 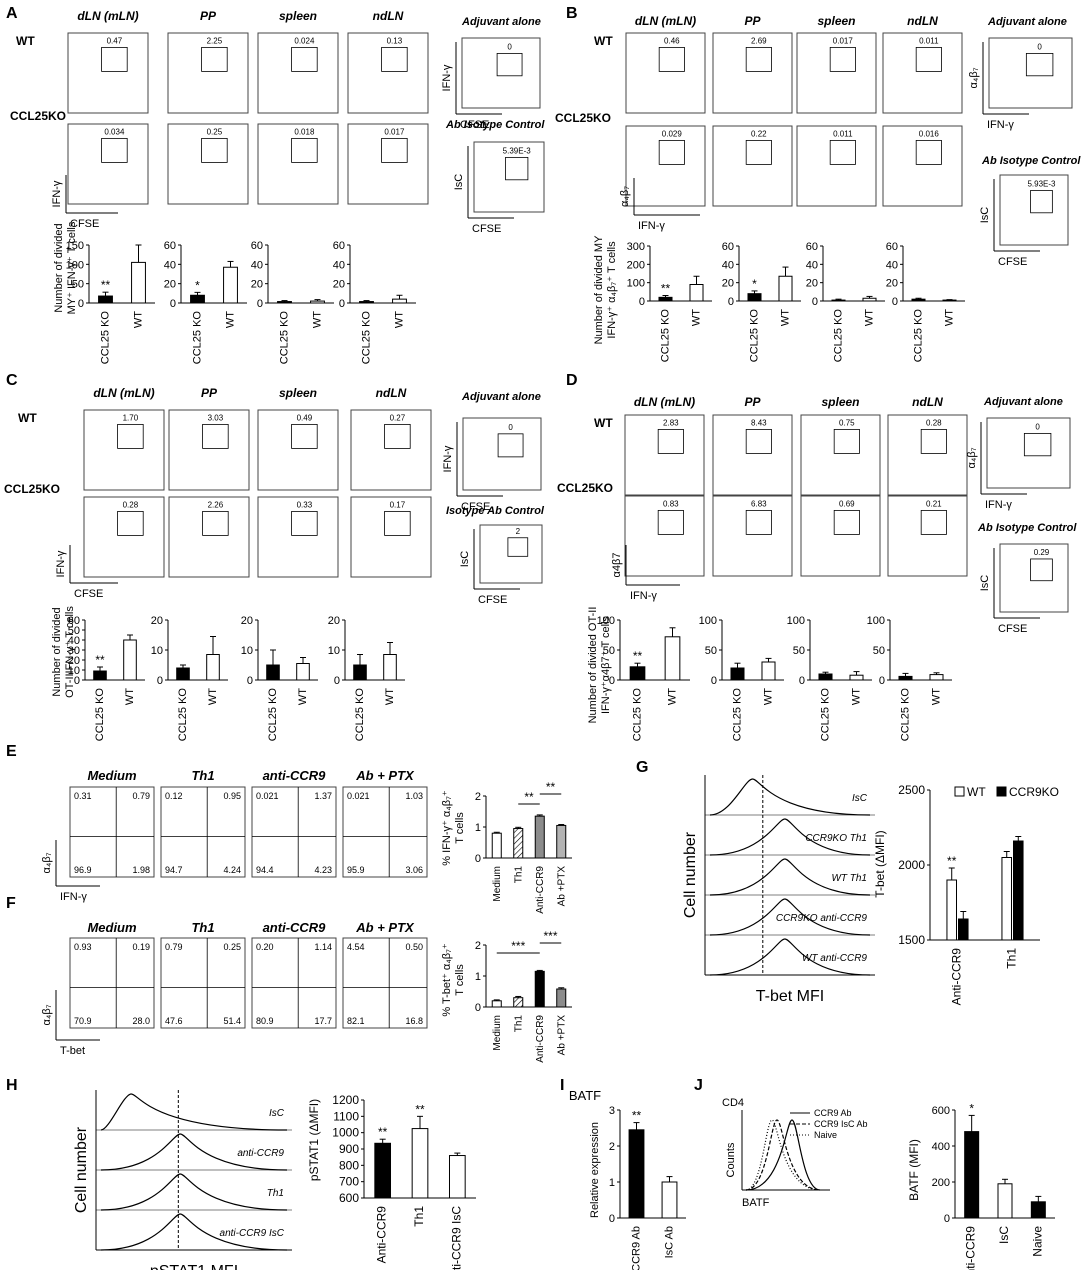 What do you see at coordinates (232, 796) in the screenshot?
I see `quadrant-value: 0.95` at bounding box center [232, 796].